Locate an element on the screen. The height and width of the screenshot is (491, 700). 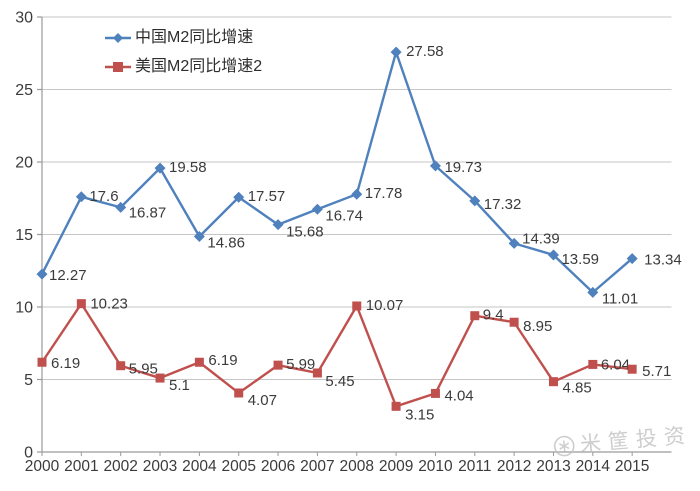
x-tick-label: 2002 is located at coordinates (120, 466).